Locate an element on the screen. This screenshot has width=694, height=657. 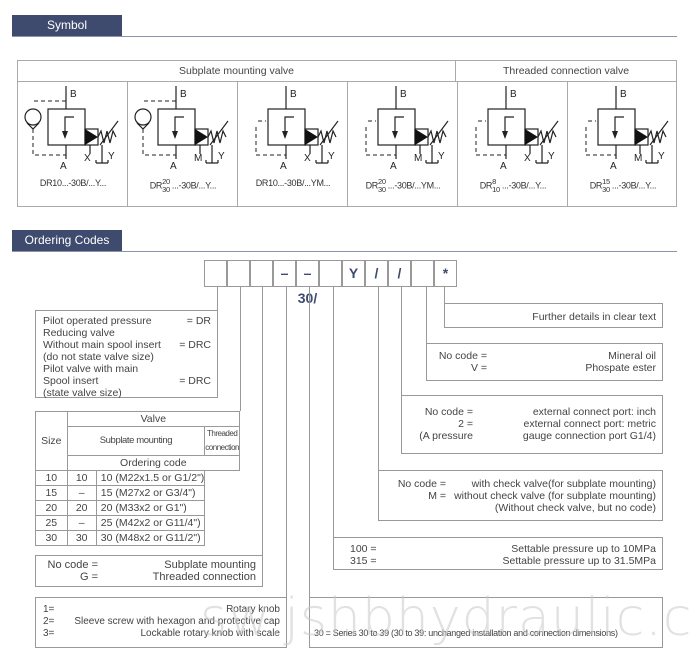
subplate-code-cell: 30 is located at coordinates (81, 538).